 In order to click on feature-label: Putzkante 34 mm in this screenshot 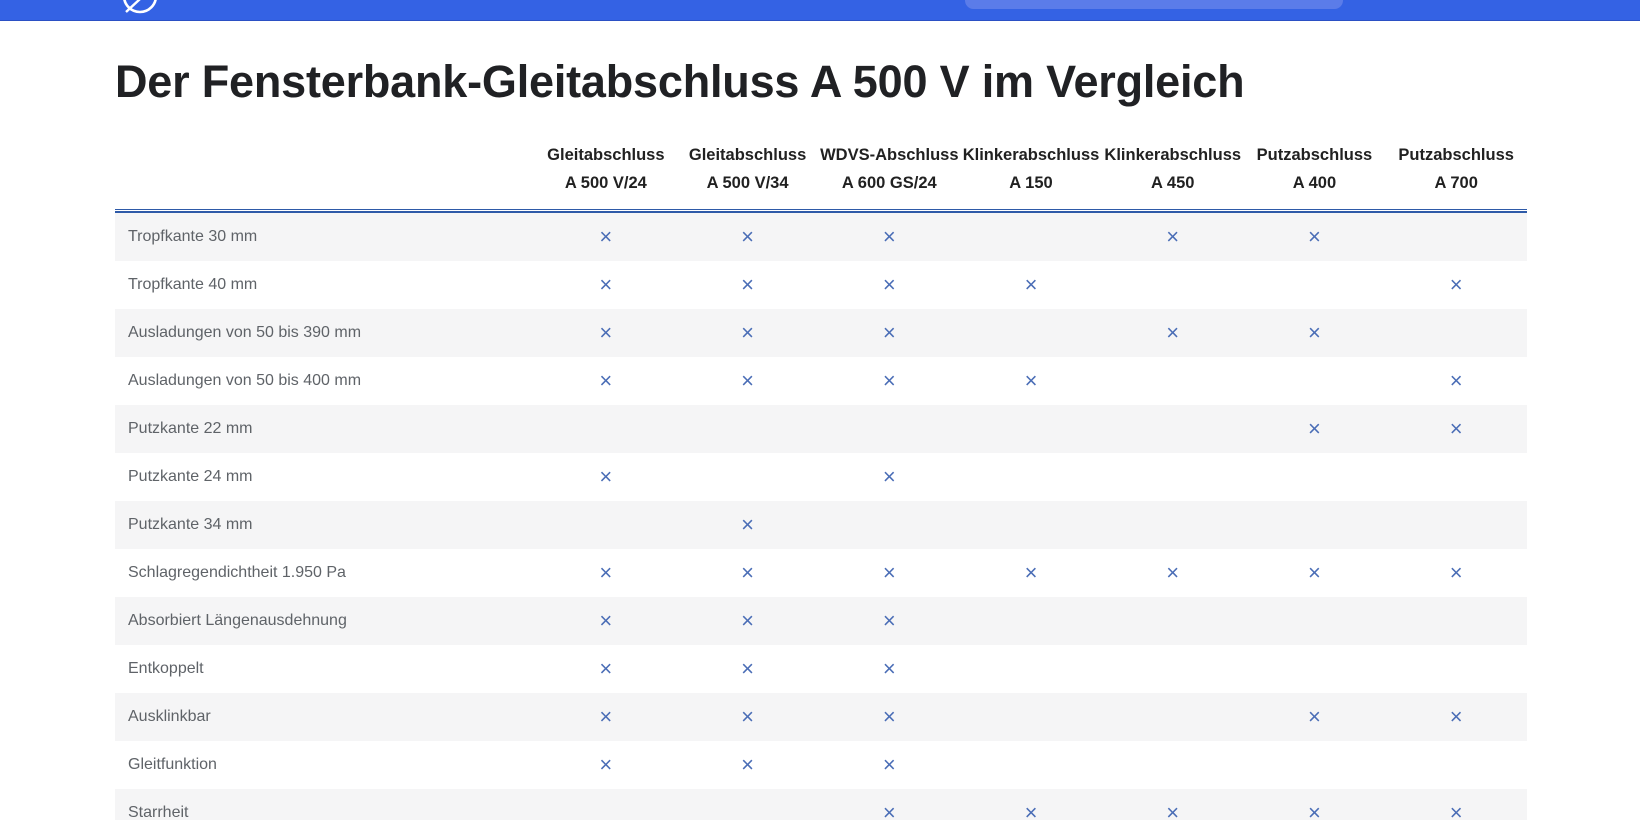, I will do `click(190, 524)`.